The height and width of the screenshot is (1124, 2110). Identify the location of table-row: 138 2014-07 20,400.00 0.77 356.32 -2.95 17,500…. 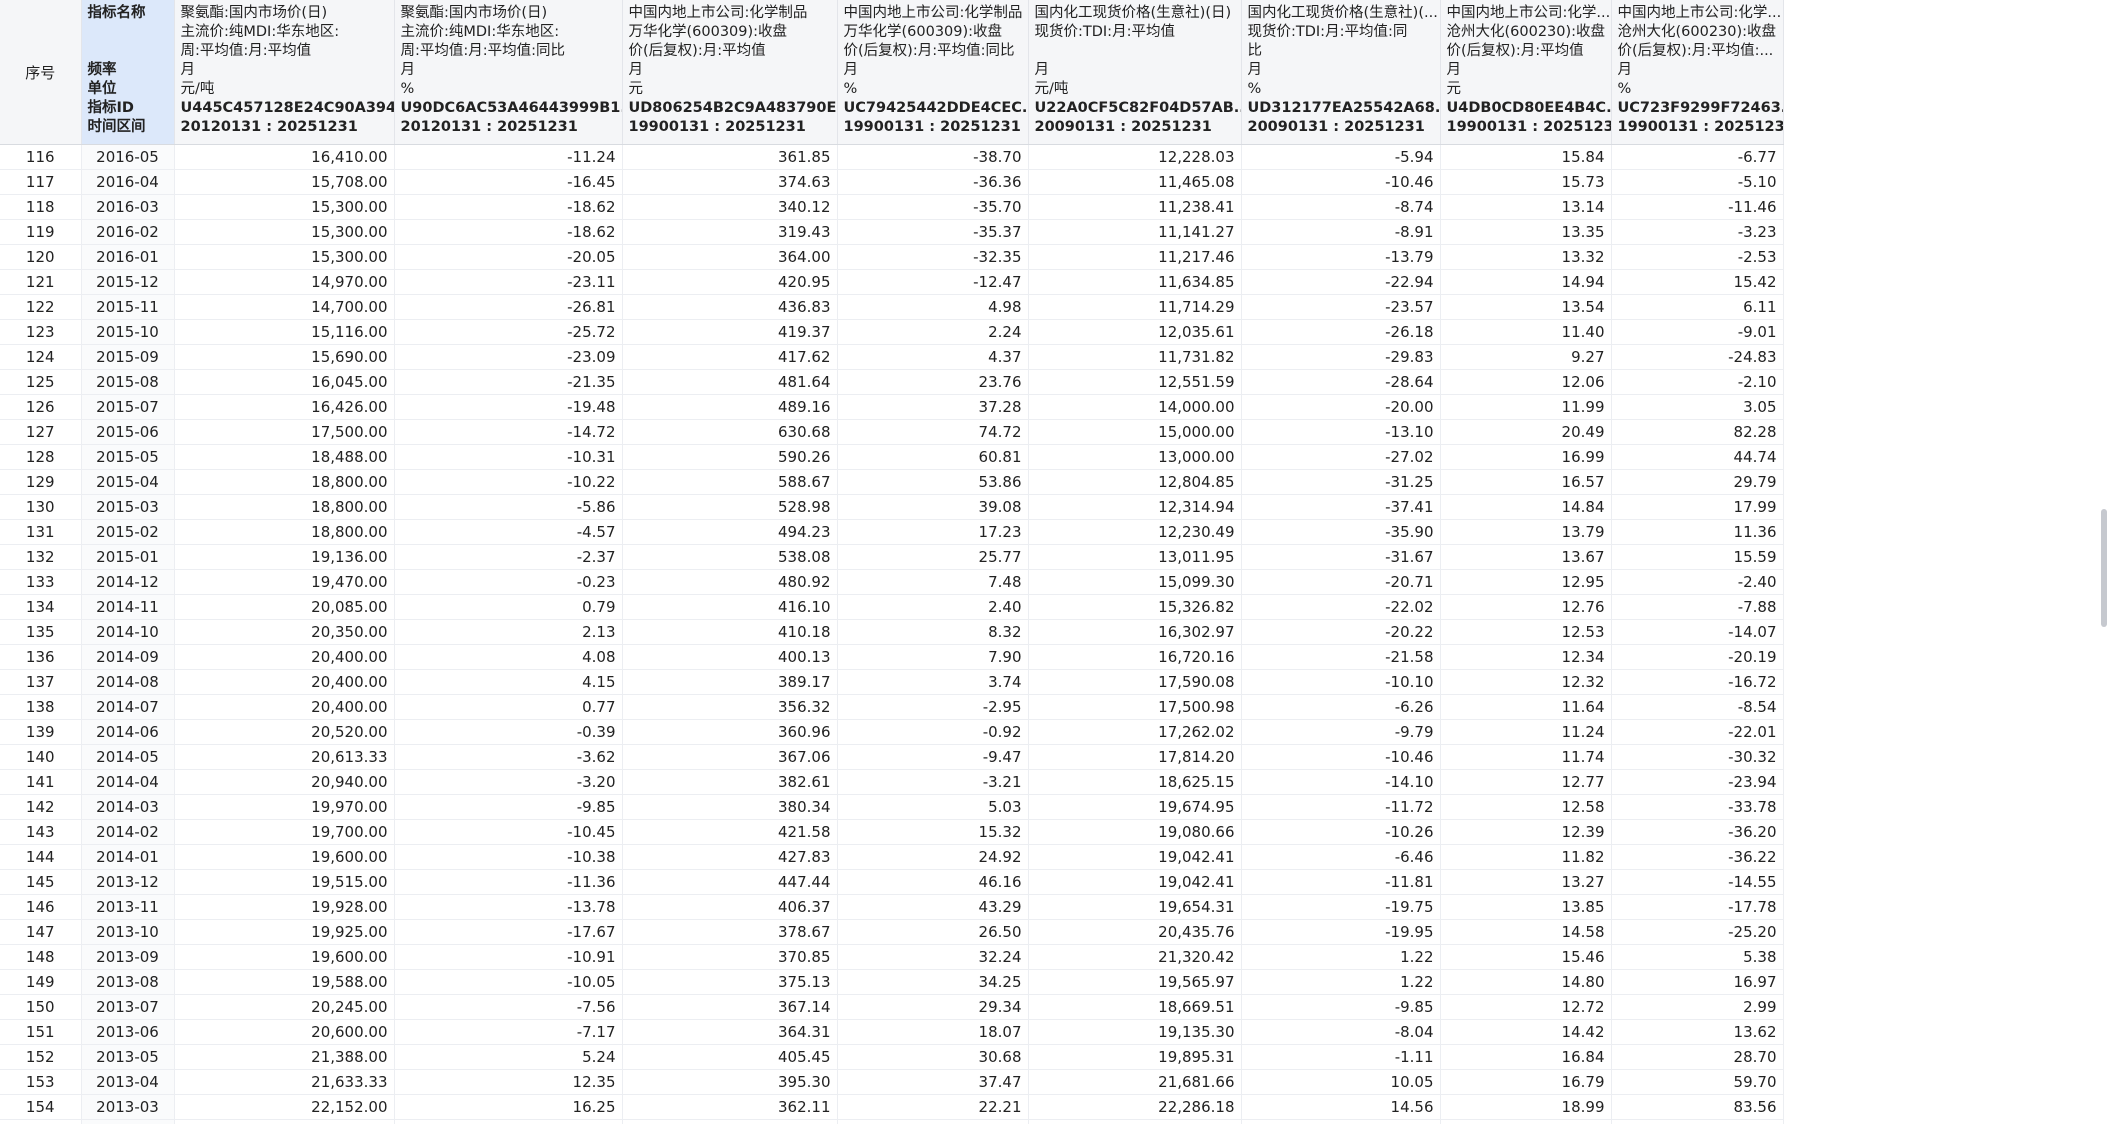
(892, 707).